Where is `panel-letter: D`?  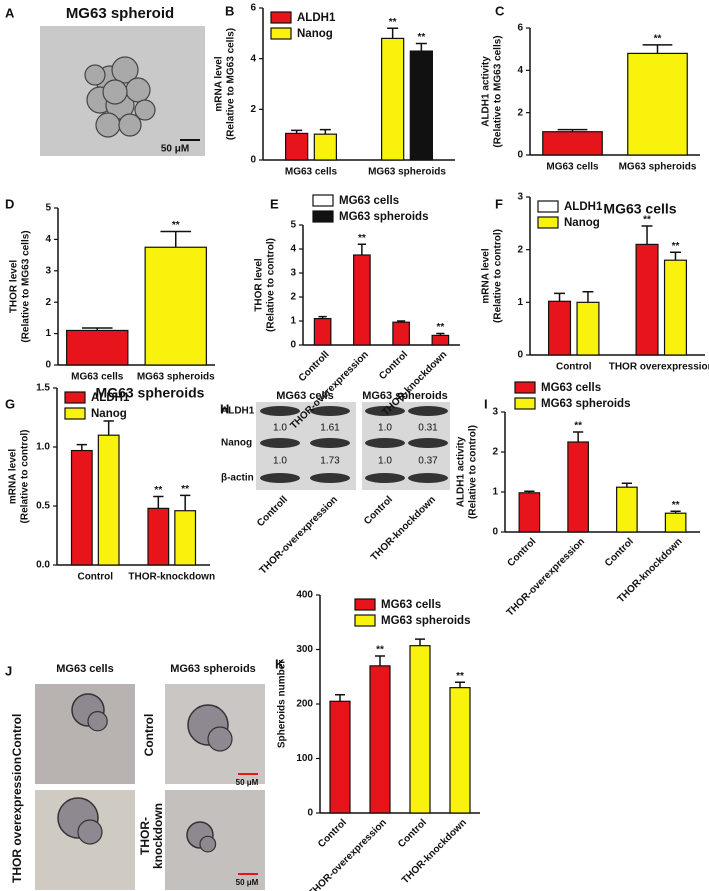
panel-letter: D is located at coordinates (9, 203).